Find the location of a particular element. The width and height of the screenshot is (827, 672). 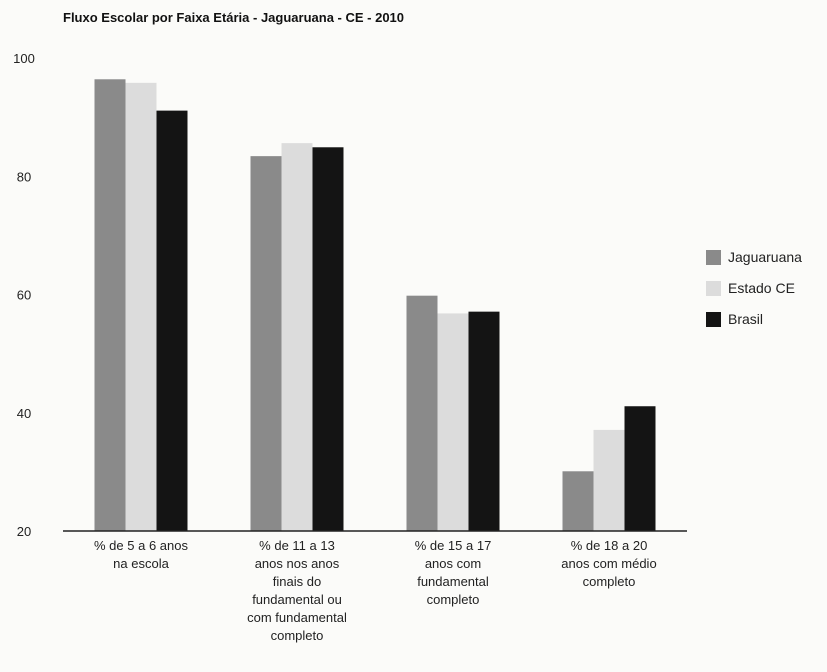

y-tick-label: 80 is located at coordinates (24, 176).